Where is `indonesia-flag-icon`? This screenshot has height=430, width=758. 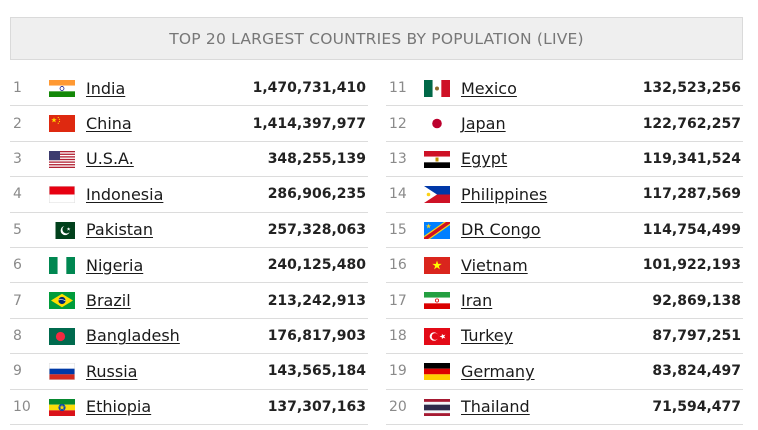 indonesia-flag-icon is located at coordinates (62, 195).